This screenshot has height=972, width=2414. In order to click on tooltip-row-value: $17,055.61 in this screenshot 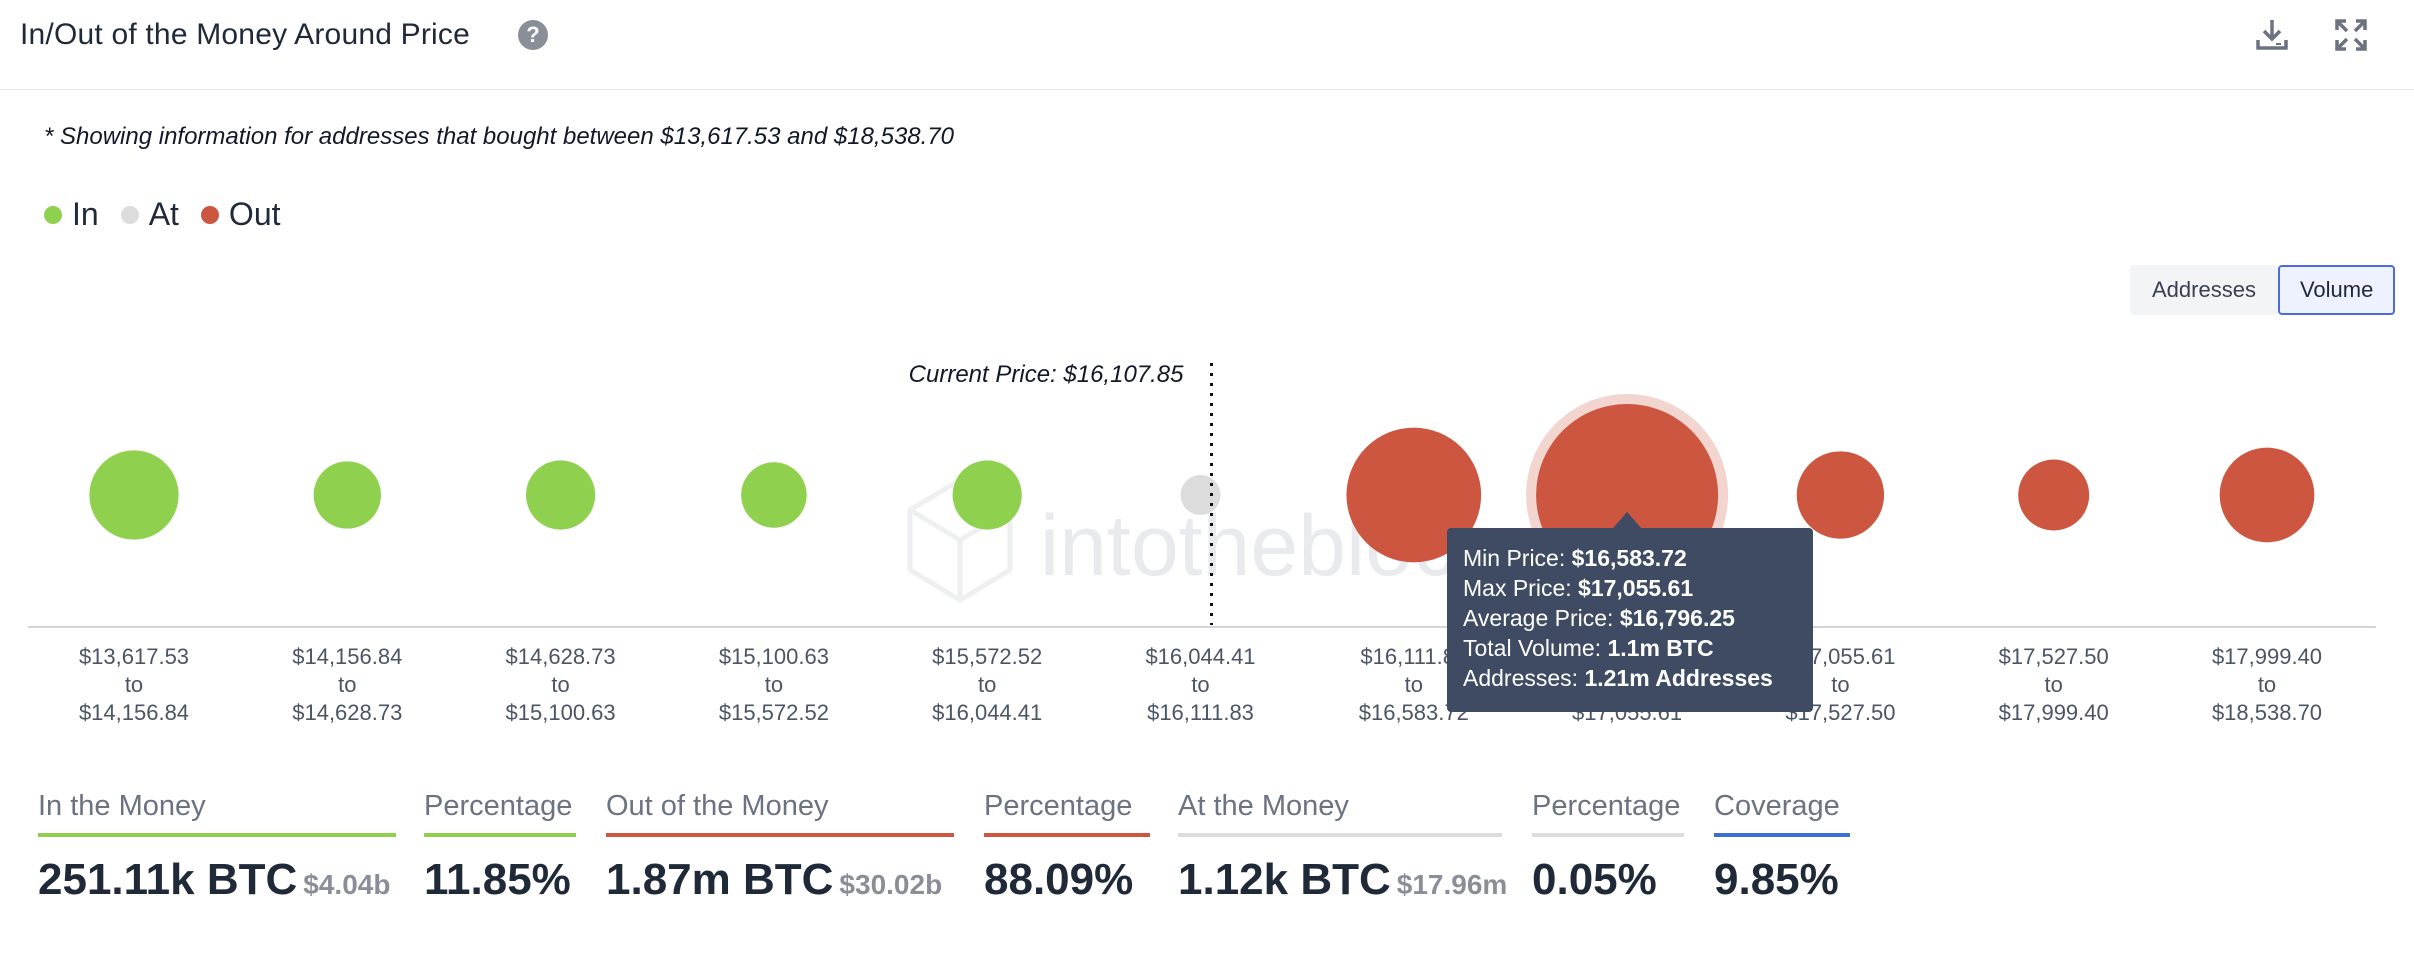, I will do `click(1635, 588)`.